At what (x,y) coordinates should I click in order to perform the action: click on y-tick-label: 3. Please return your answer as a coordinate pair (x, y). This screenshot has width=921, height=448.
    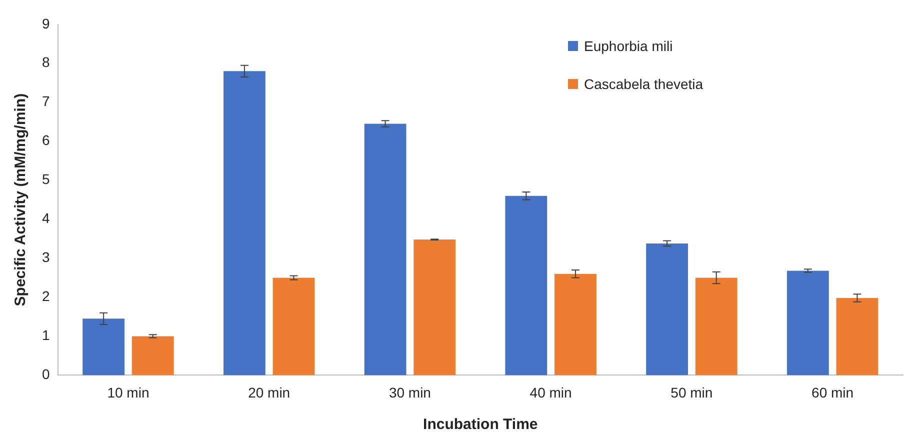
    Looking at the image, I should click on (46, 257).